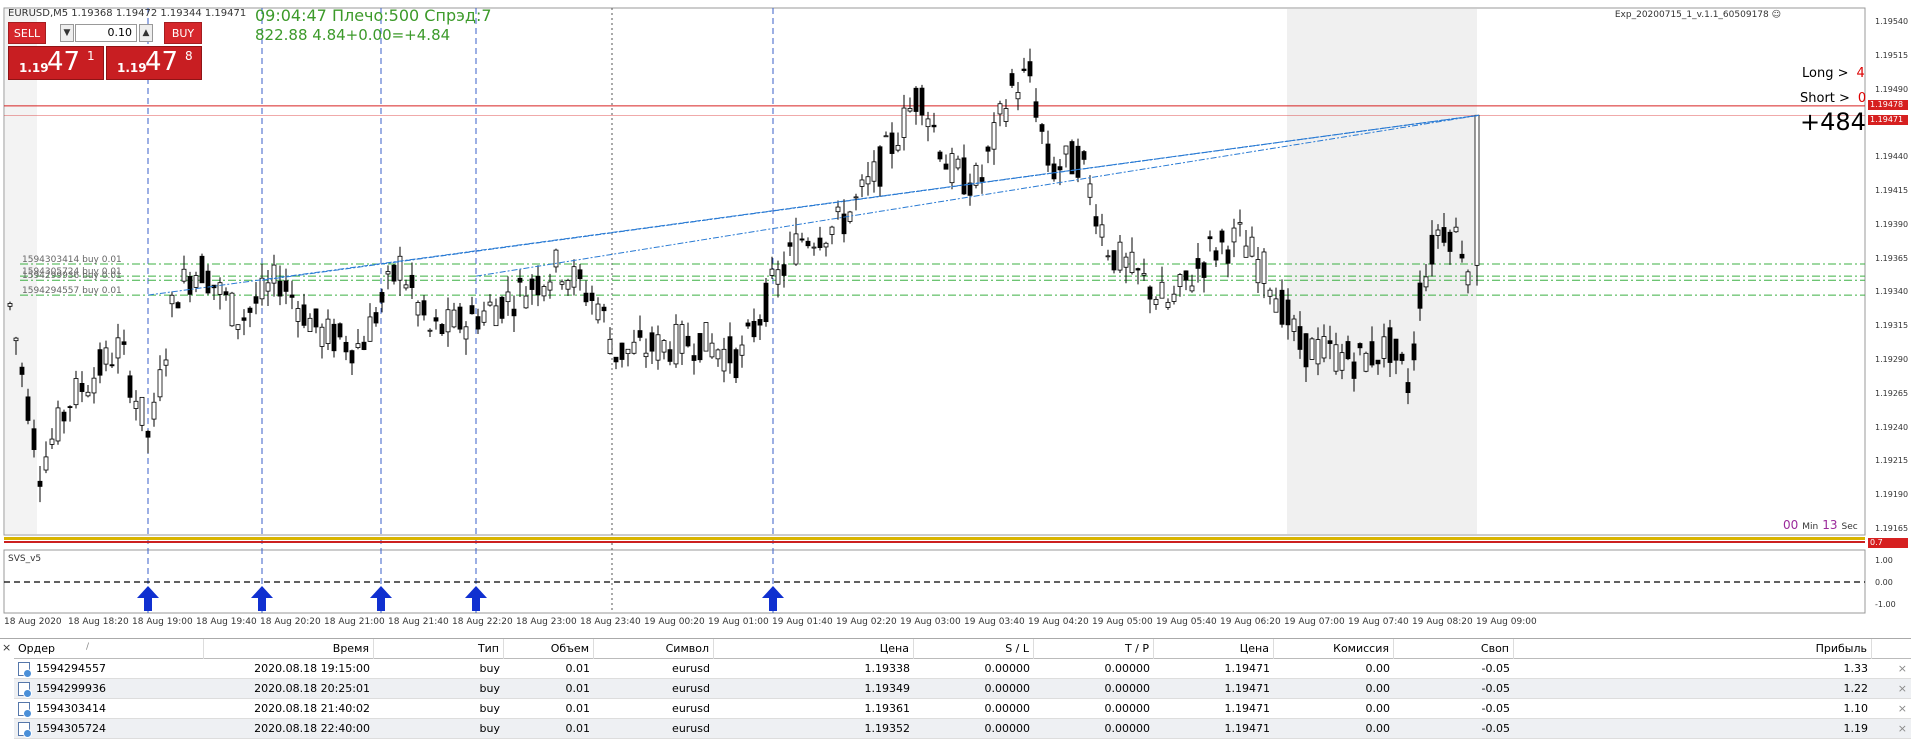 Image resolution: width=1911 pixels, height=743 pixels. I want to click on sell-price-button: 1.19 47 1, so click(56, 63).